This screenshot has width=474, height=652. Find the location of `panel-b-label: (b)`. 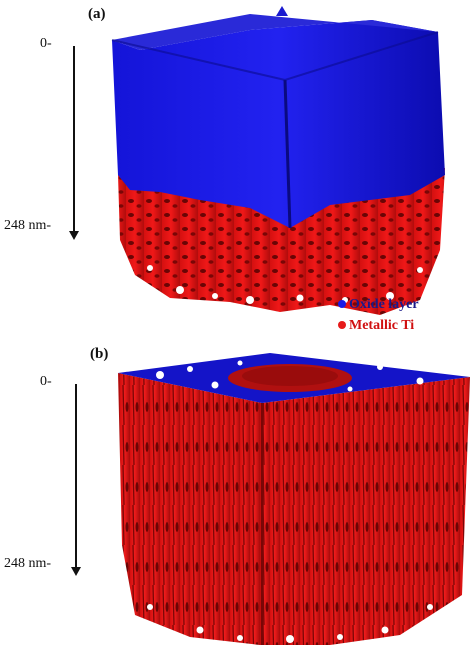

panel-b-label: (b) is located at coordinates (99, 354).